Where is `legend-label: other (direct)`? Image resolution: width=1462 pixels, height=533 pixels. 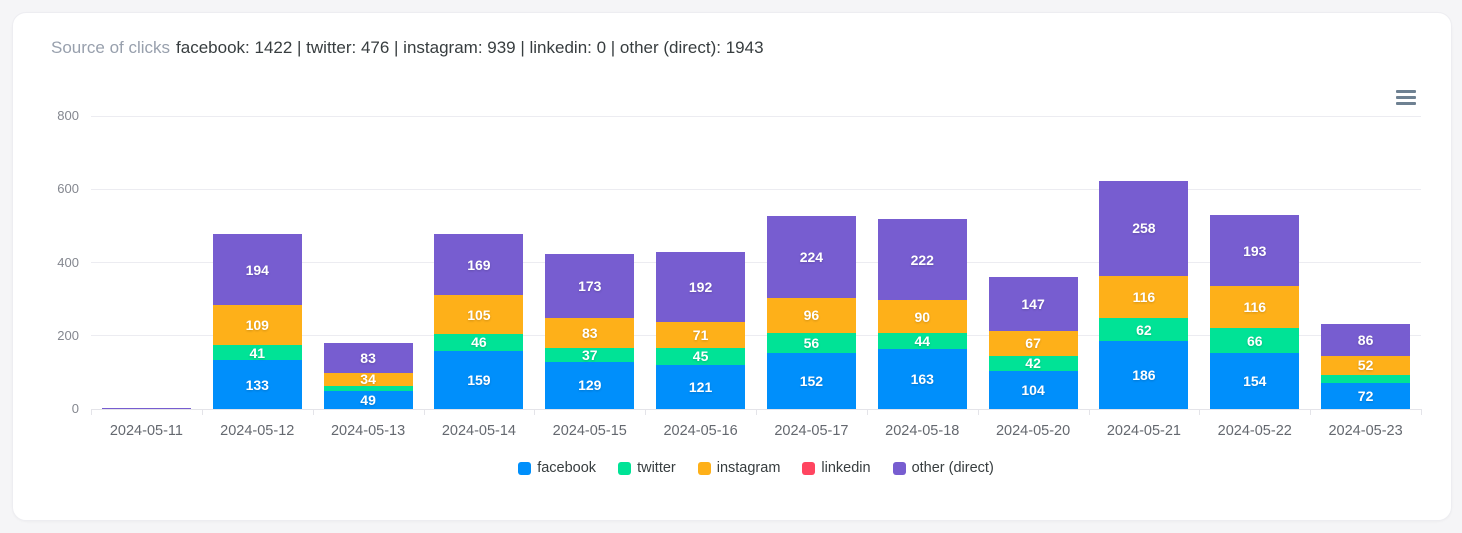
legend-label: other (direct) is located at coordinates (952, 468).